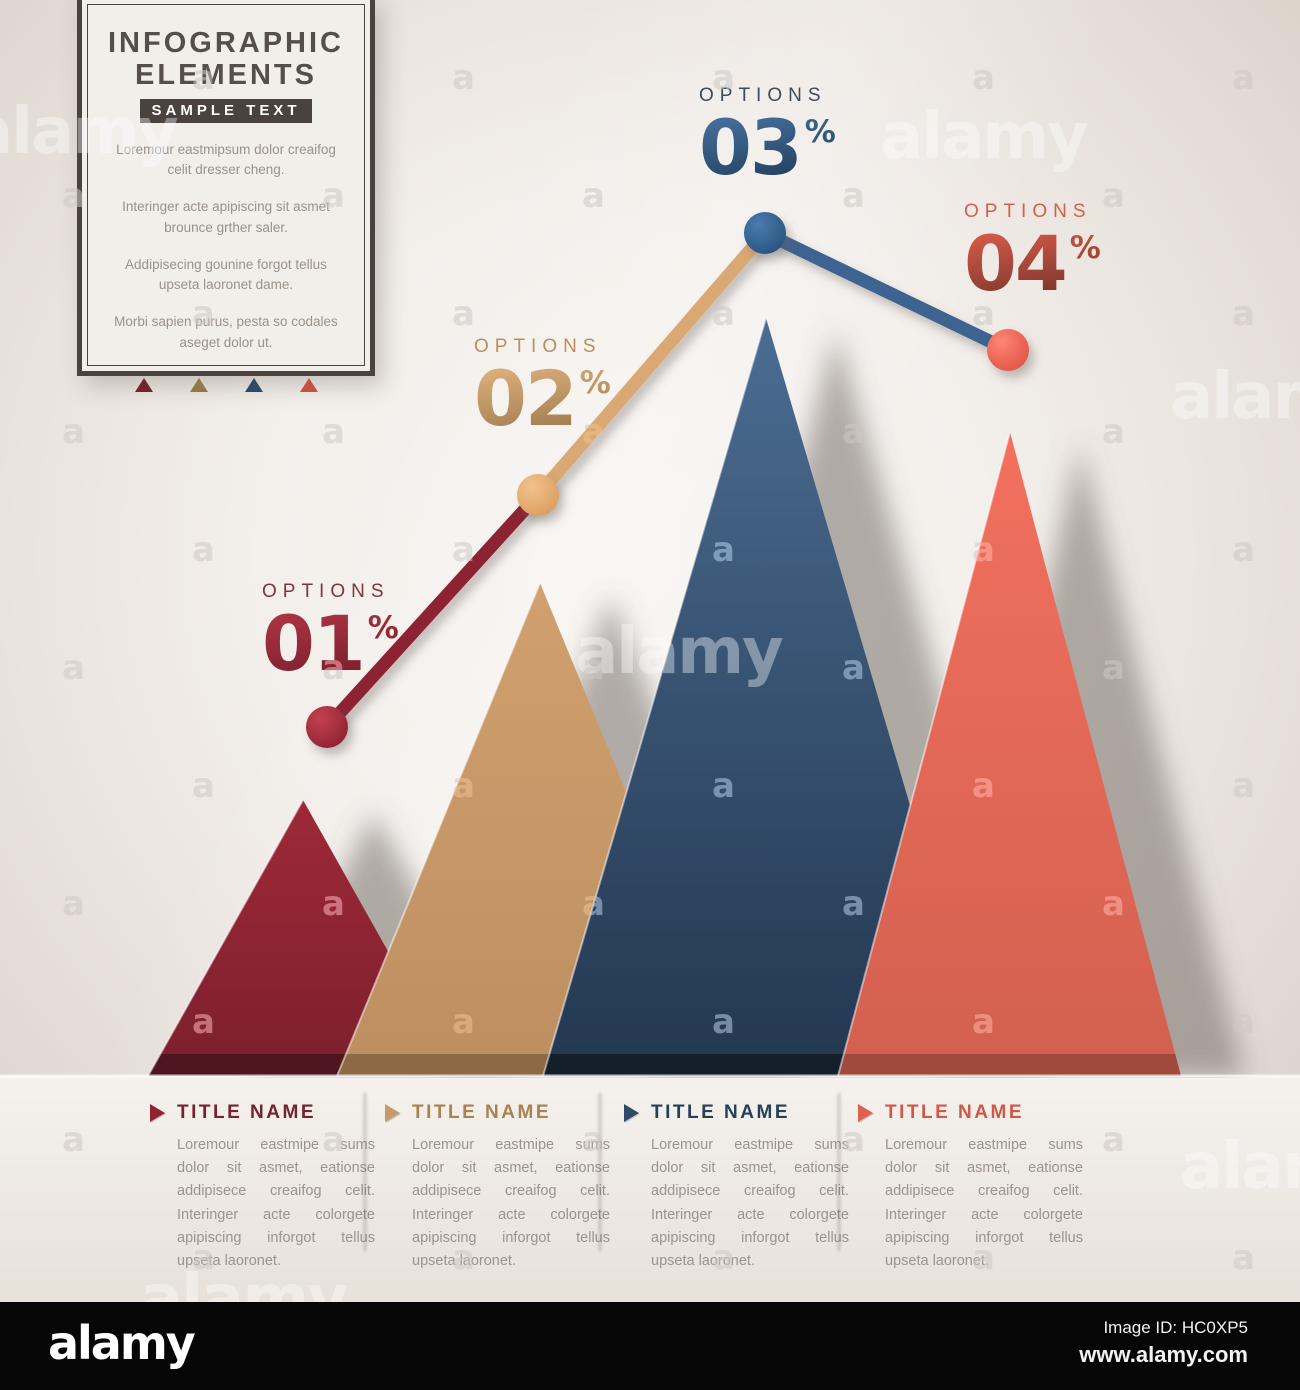 This screenshot has height=1390, width=1300. I want to click on option-label-02: OPTIONS 02%, so click(542, 385).